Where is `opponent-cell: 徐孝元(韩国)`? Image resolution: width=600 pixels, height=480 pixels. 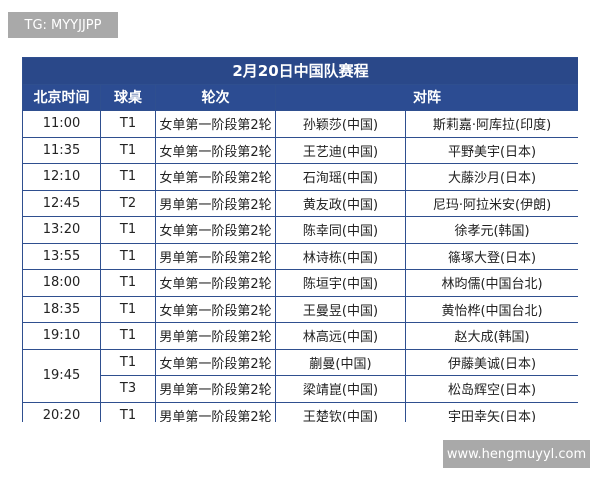
opponent-cell: 徐孝元(韩国) is located at coordinates (491, 230).